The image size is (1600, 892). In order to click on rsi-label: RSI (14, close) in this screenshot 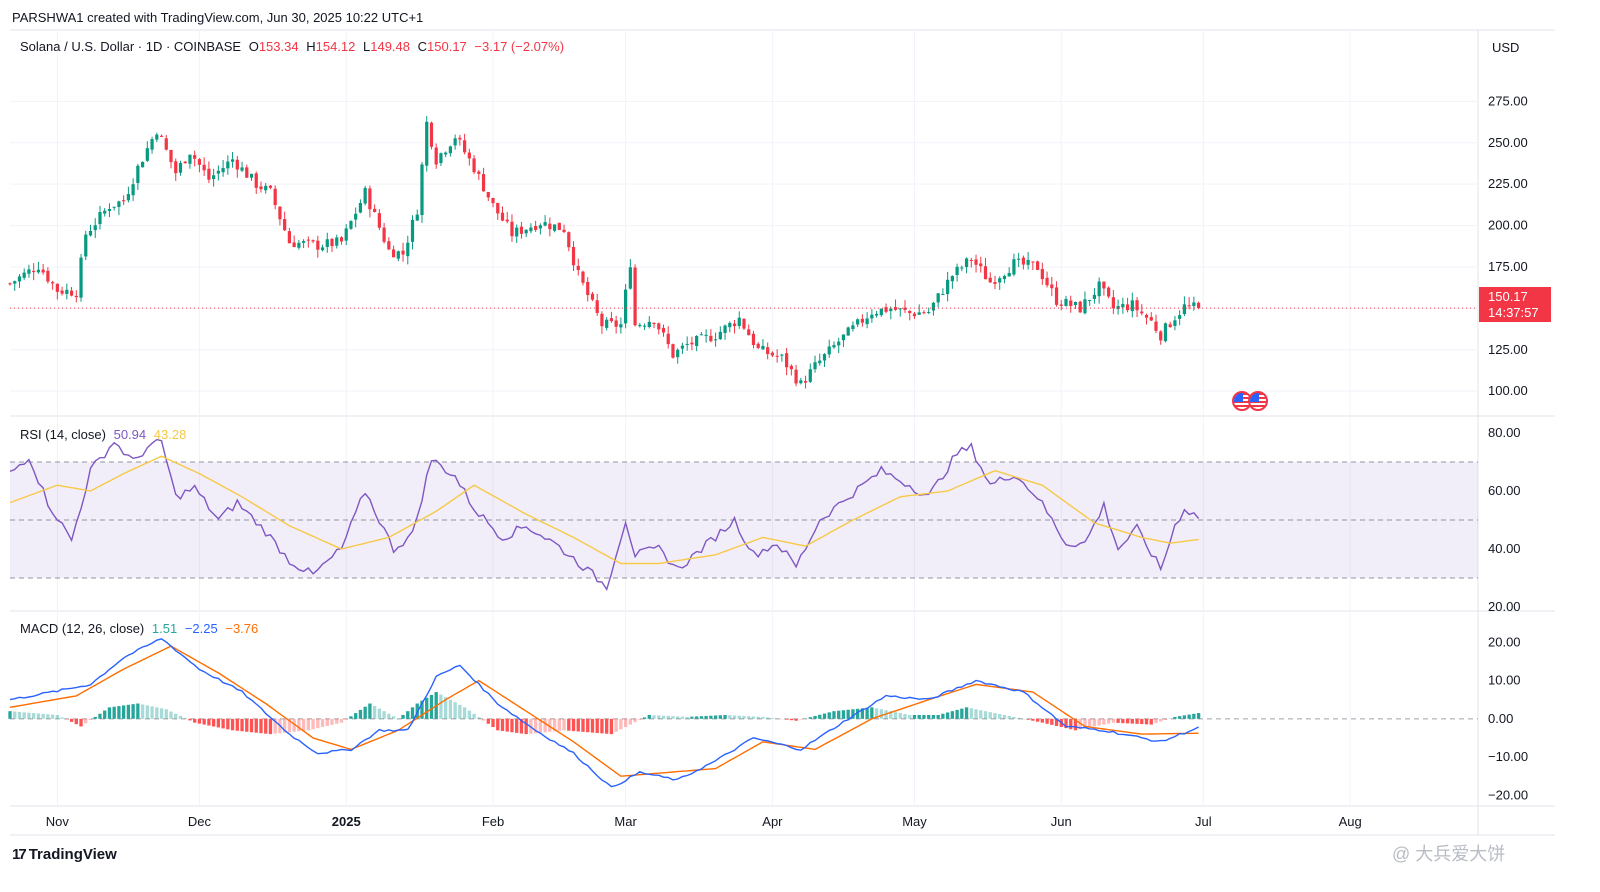, I will do `click(63, 434)`.